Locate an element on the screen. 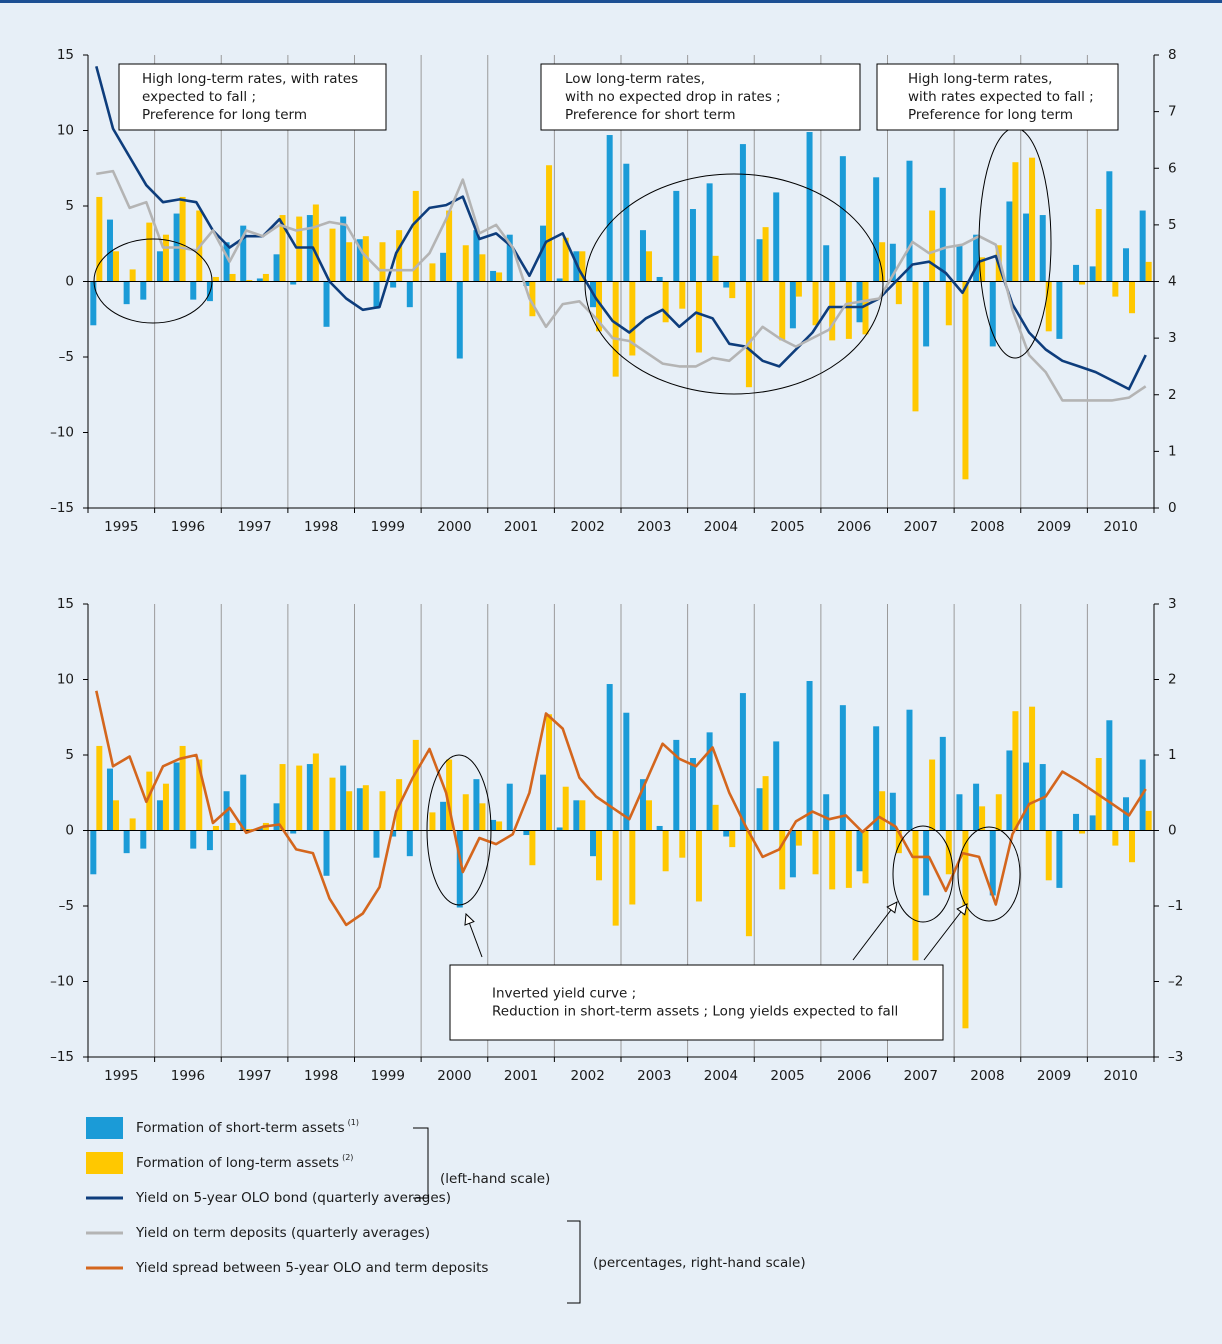 The height and width of the screenshot is (1344, 1222). legend-bracket is located at coordinates (574, 1262).